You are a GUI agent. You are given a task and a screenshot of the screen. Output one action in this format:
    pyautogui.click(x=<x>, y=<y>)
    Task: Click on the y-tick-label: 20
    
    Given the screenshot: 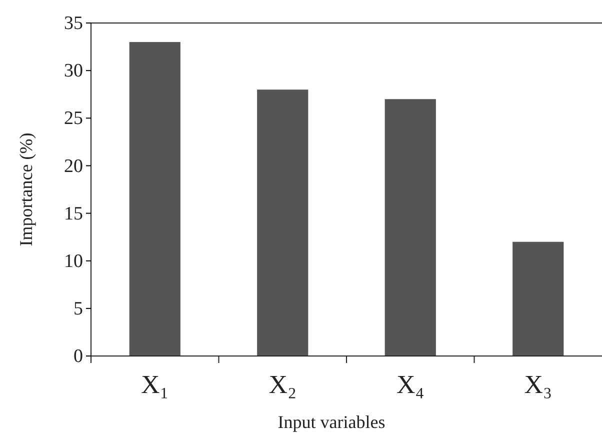 What is the action you would take?
    pyautogui.click(x=73, y=166)
    